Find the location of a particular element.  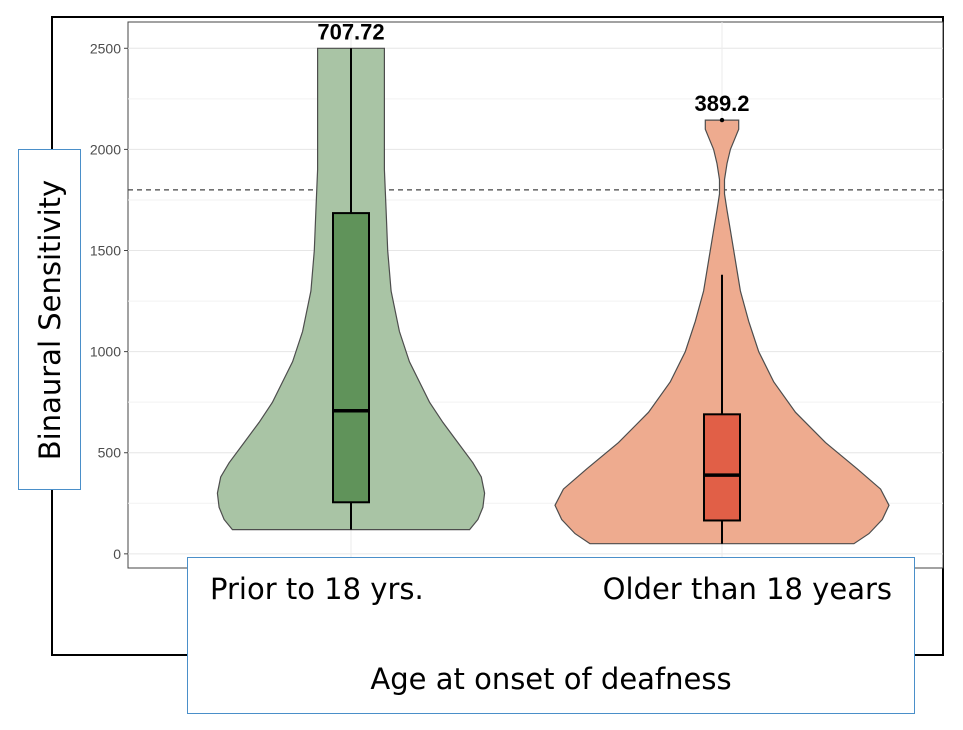

y-tick-label: 0 is located at coordinates (117, 554).